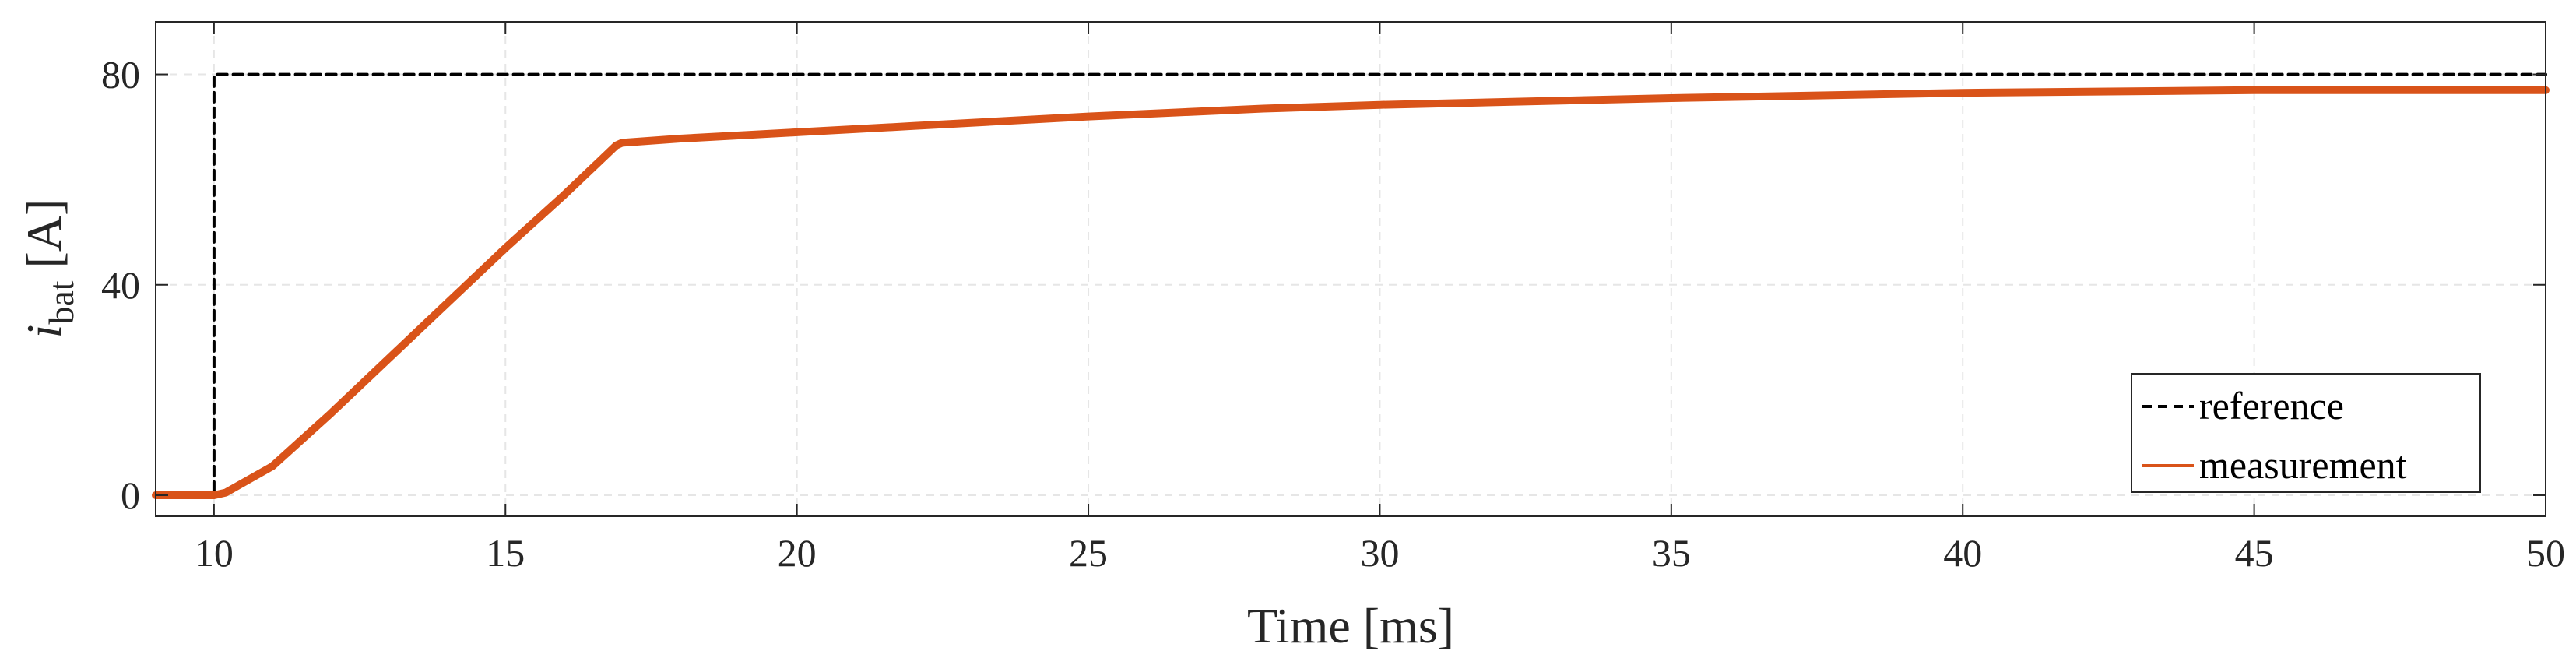 This screenshot has width=2576, height=672. I want to click on y-axis-label-subscript: bat, so click(61, 302).